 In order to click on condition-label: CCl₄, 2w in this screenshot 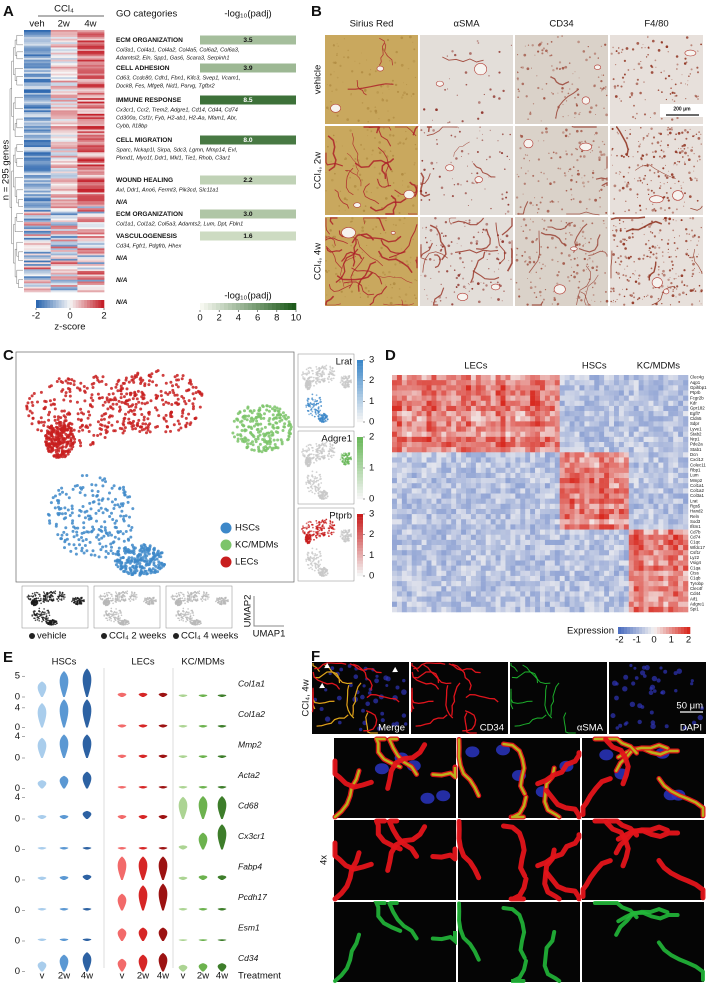, I will do `click(318, 170)`.